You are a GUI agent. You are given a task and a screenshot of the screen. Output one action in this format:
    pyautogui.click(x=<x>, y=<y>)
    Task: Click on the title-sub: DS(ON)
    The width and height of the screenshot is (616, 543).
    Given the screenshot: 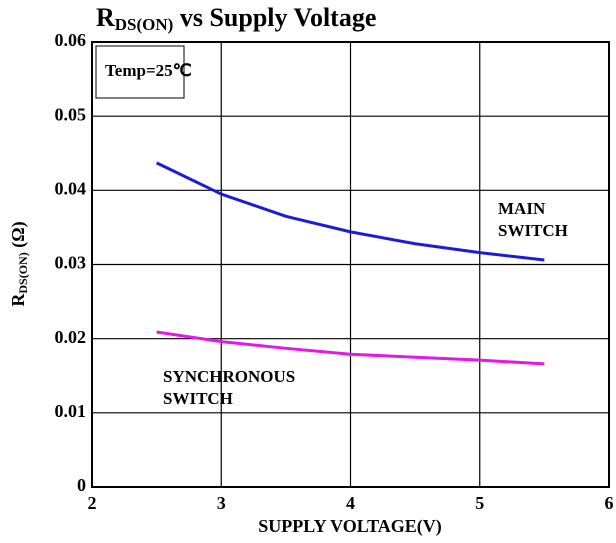 What is the action you would take?
    pyautogui.click(x=144, y=24)
    